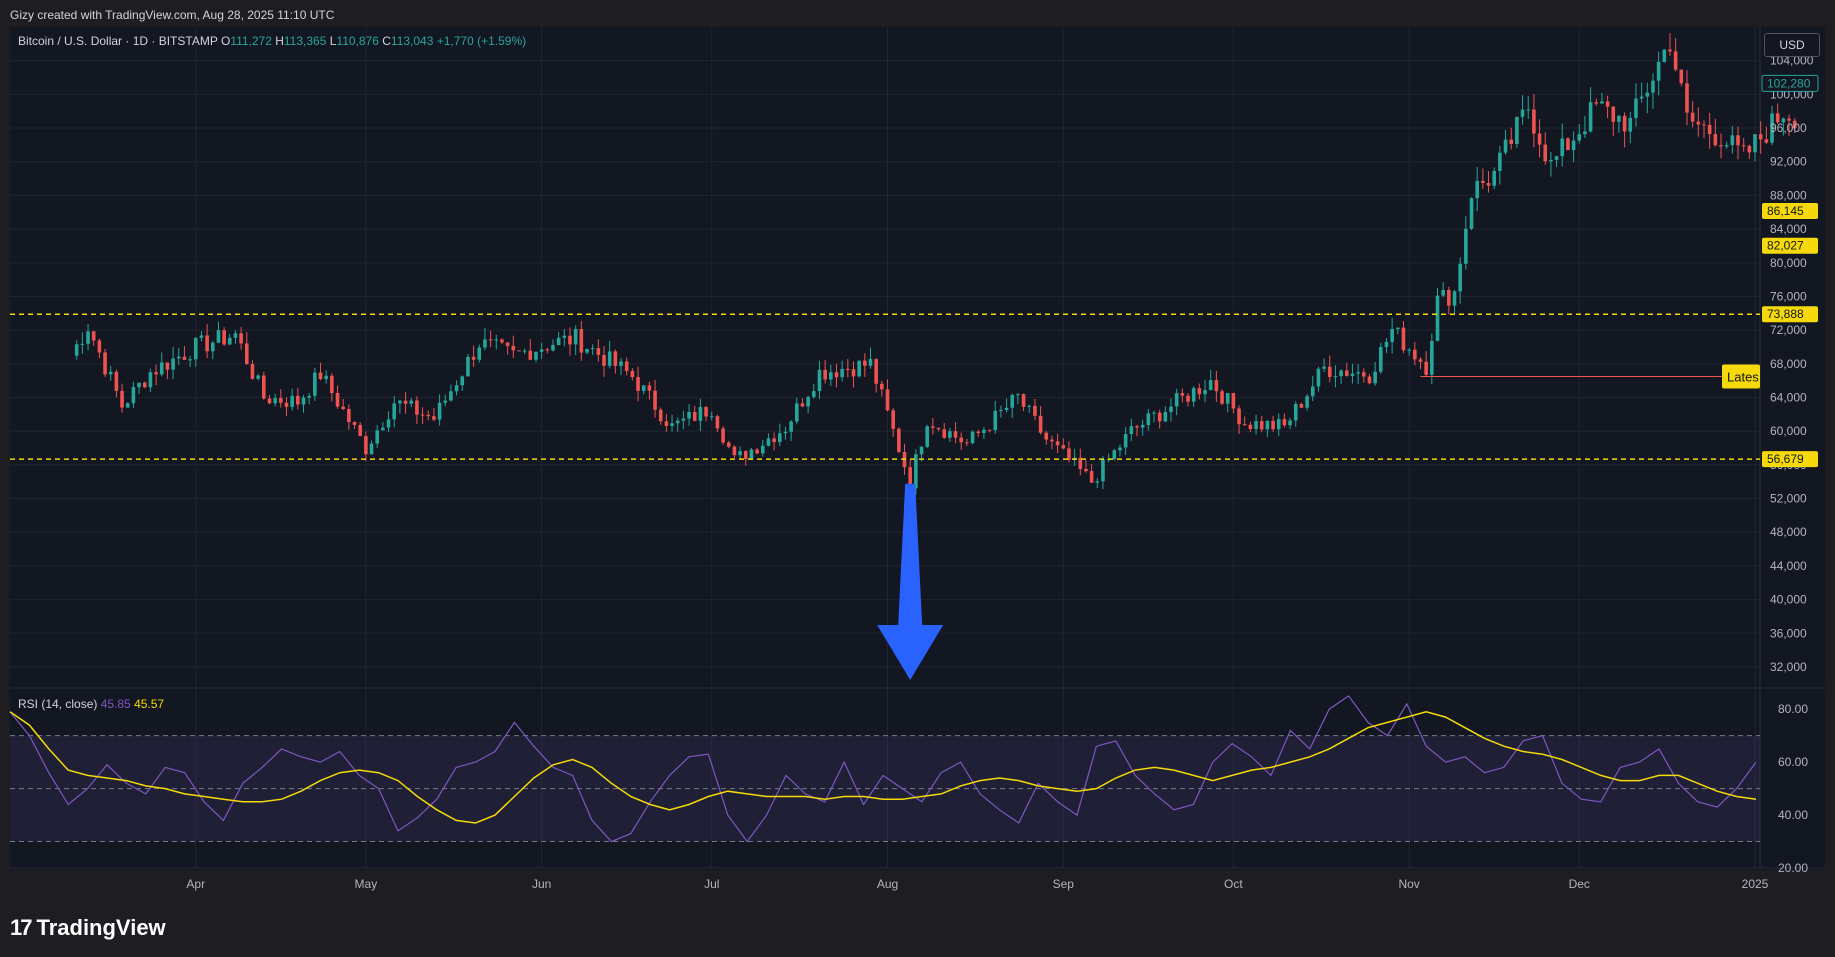 The width and height of the screenshot is (1835, 957). What do you see at coordinates (114, 704) in the screenshot?
I see `rsi-legend-value: 45.85` at bounding box center [114, 704].